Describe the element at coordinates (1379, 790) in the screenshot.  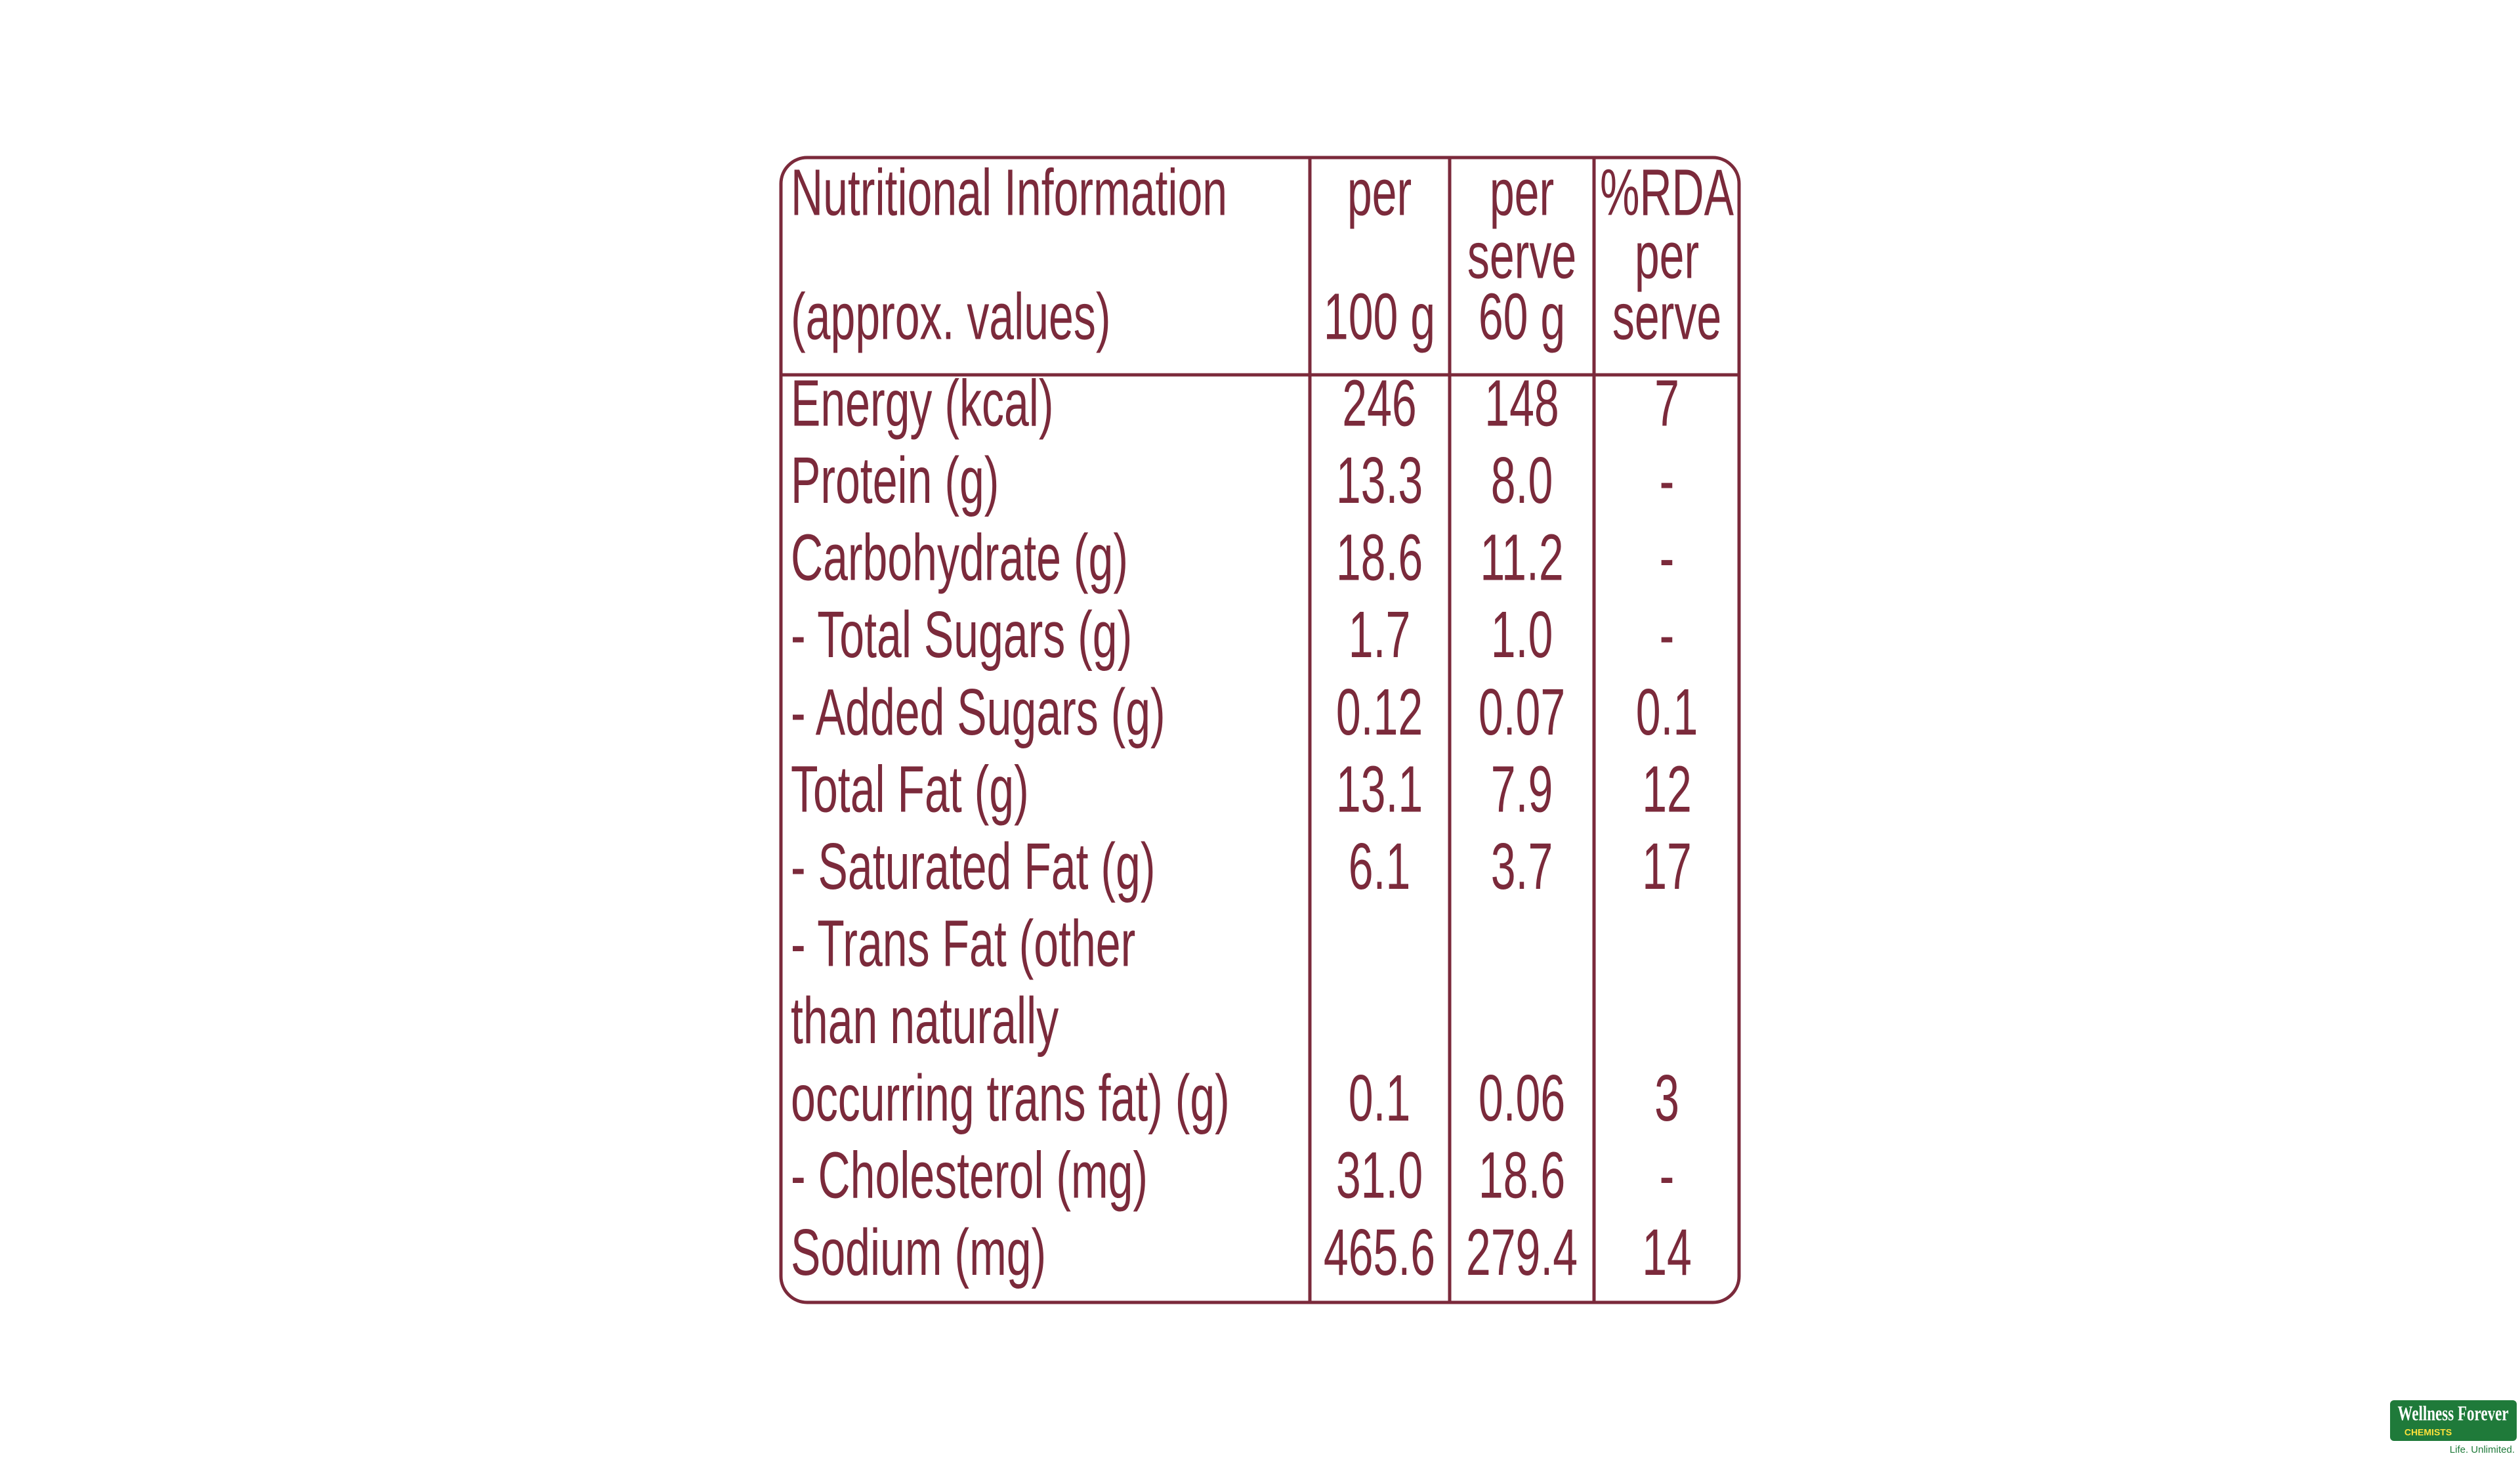
I see `nutrient-value: 13.1` at that location.